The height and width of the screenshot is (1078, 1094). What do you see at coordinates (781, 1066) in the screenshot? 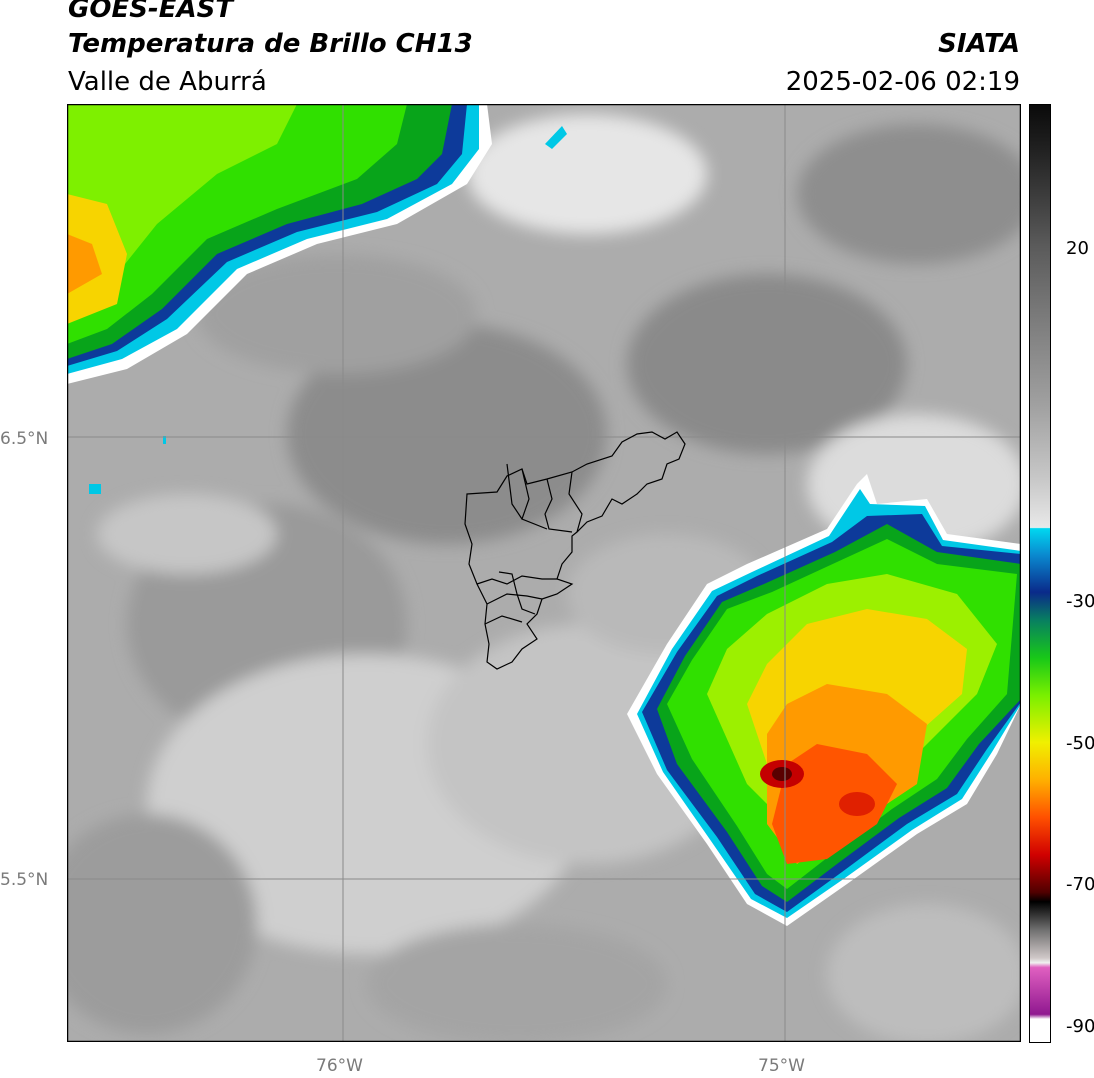
I see `lon-label-75w: 75°W` at bounding box center [781, 1066].